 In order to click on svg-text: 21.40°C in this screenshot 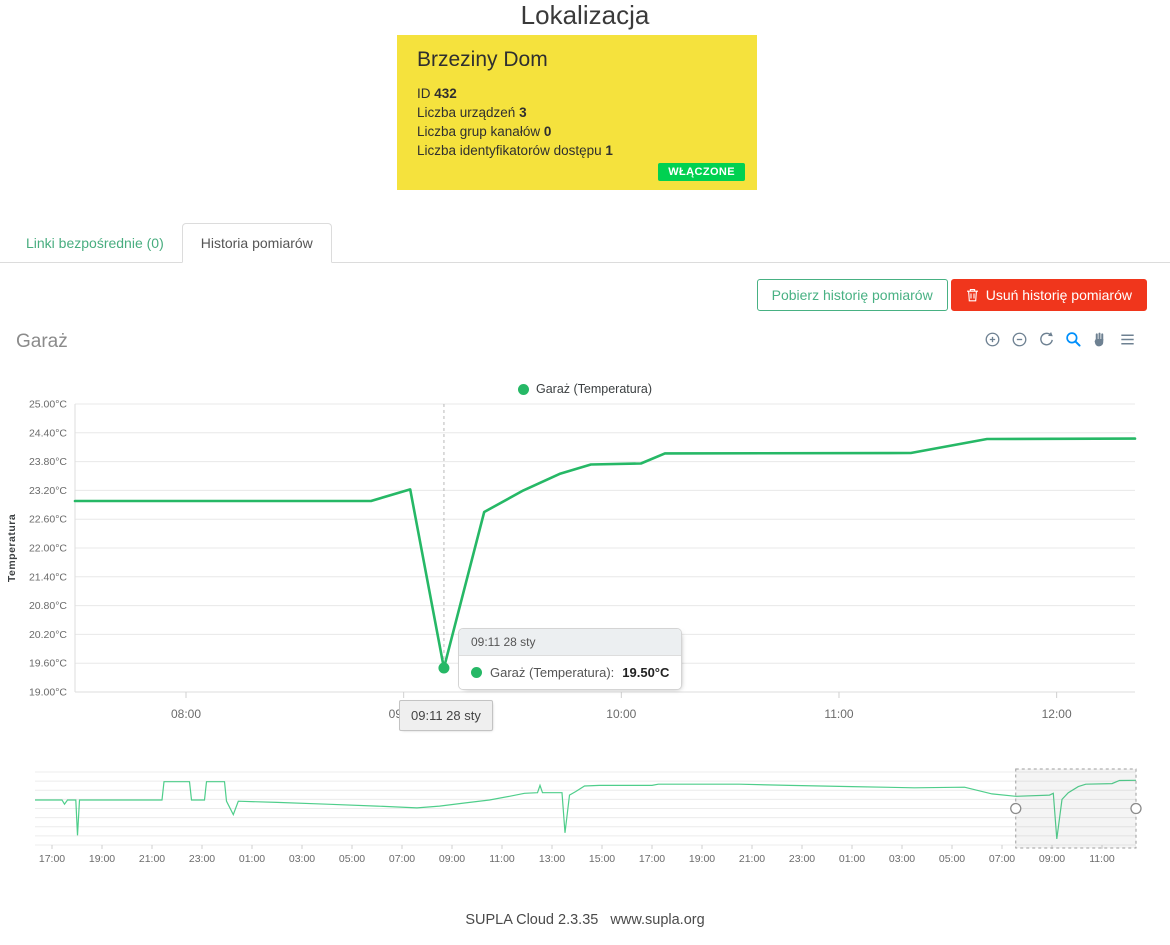, I will do `click(48, 577)`.